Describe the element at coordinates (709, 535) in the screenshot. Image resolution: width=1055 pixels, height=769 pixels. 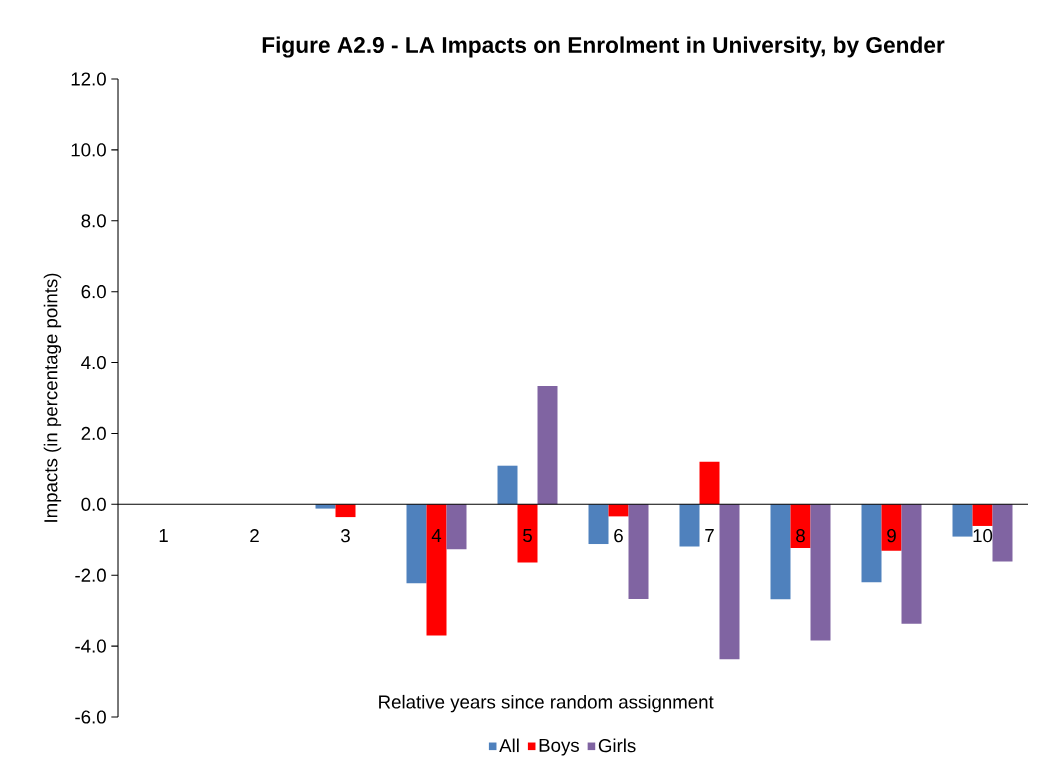
I see `x-tick-label: 7` at that location.